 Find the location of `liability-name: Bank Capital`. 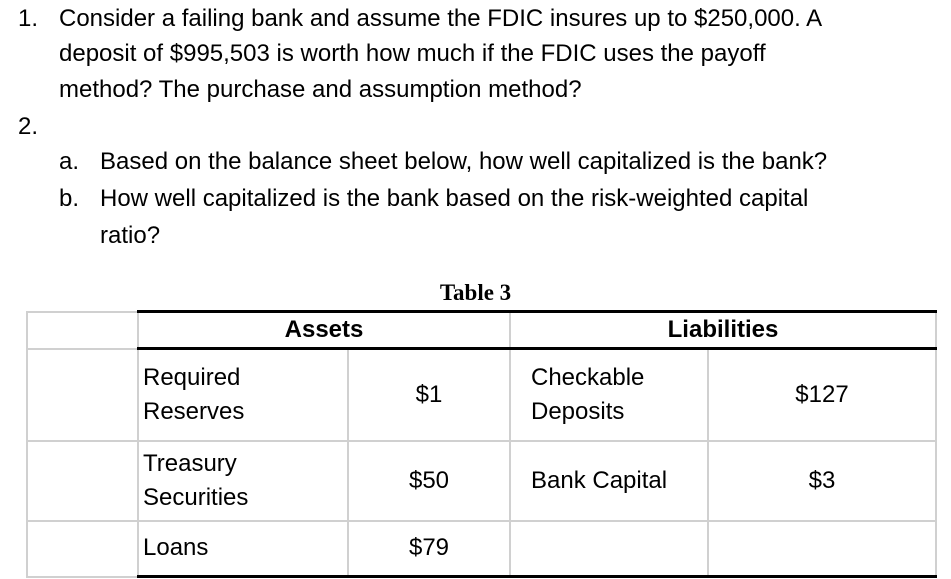

liability-name: Bank Capital is located at coordinates (609, 480).